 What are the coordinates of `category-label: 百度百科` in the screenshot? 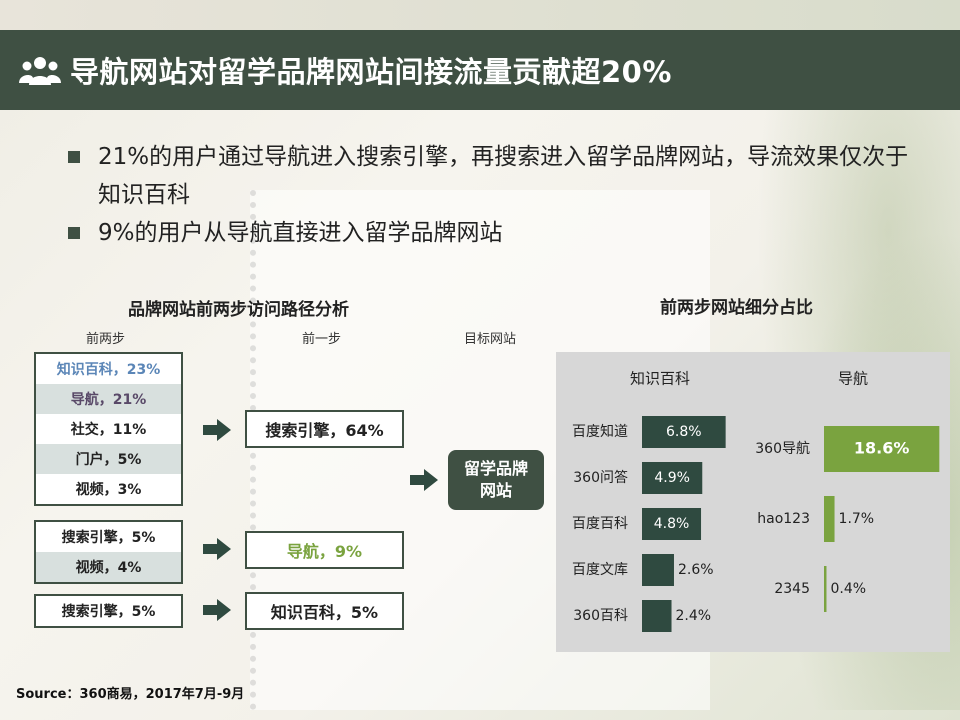 It's located at (600, 524).